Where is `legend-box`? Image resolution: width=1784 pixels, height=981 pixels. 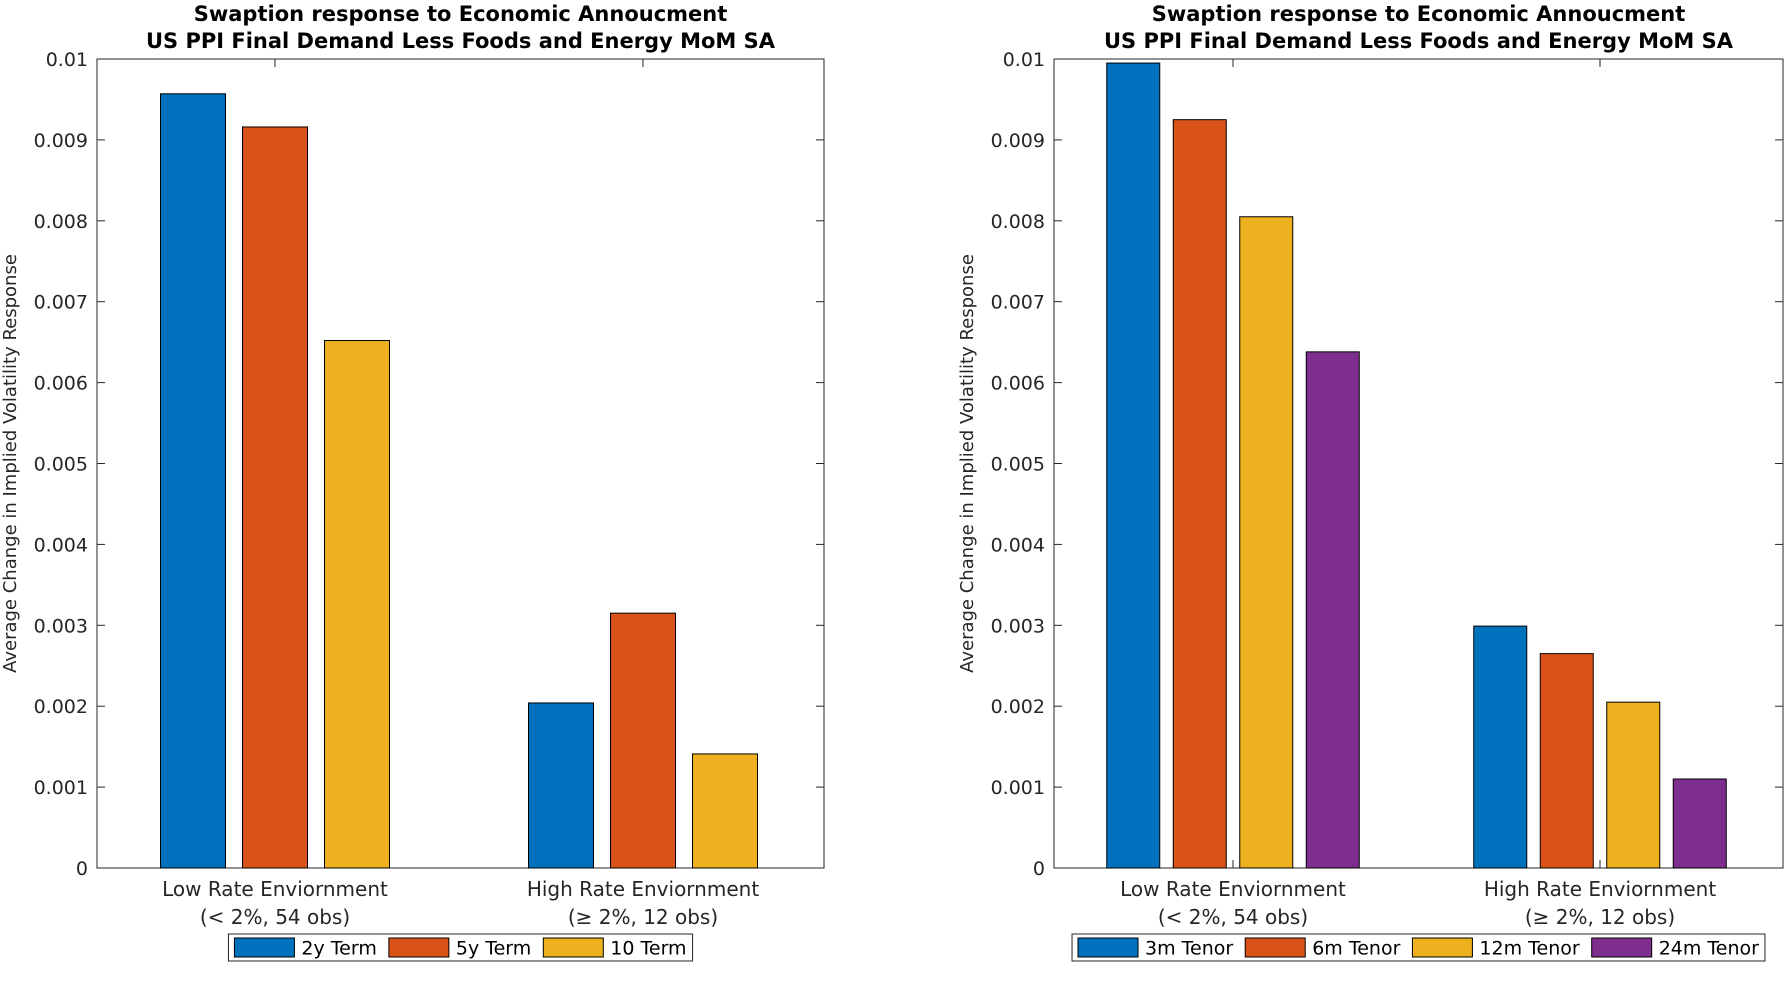
legend-box is located at coordinates (460, 947).